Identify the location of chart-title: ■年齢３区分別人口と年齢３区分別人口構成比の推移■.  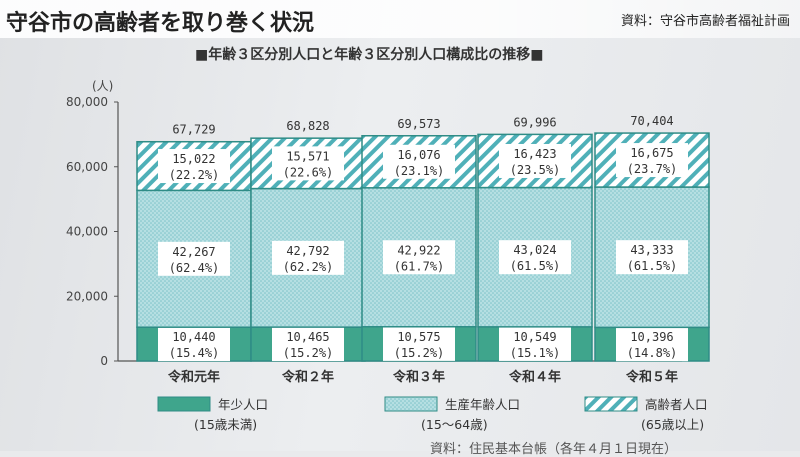
(369, 55).